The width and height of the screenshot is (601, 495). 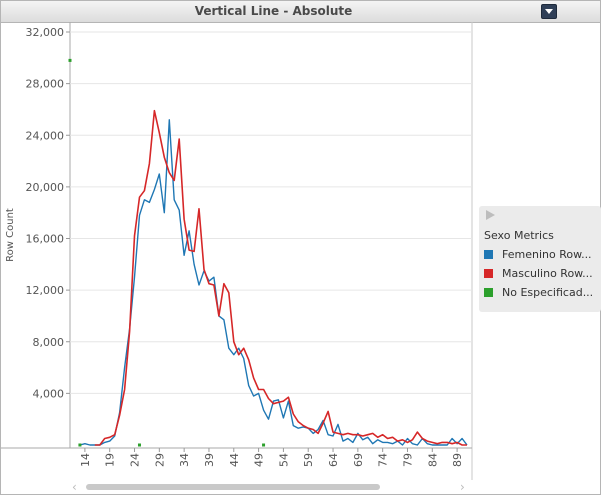 I want to click on y-tick-label: 20,000, so click(x=45, y=187).